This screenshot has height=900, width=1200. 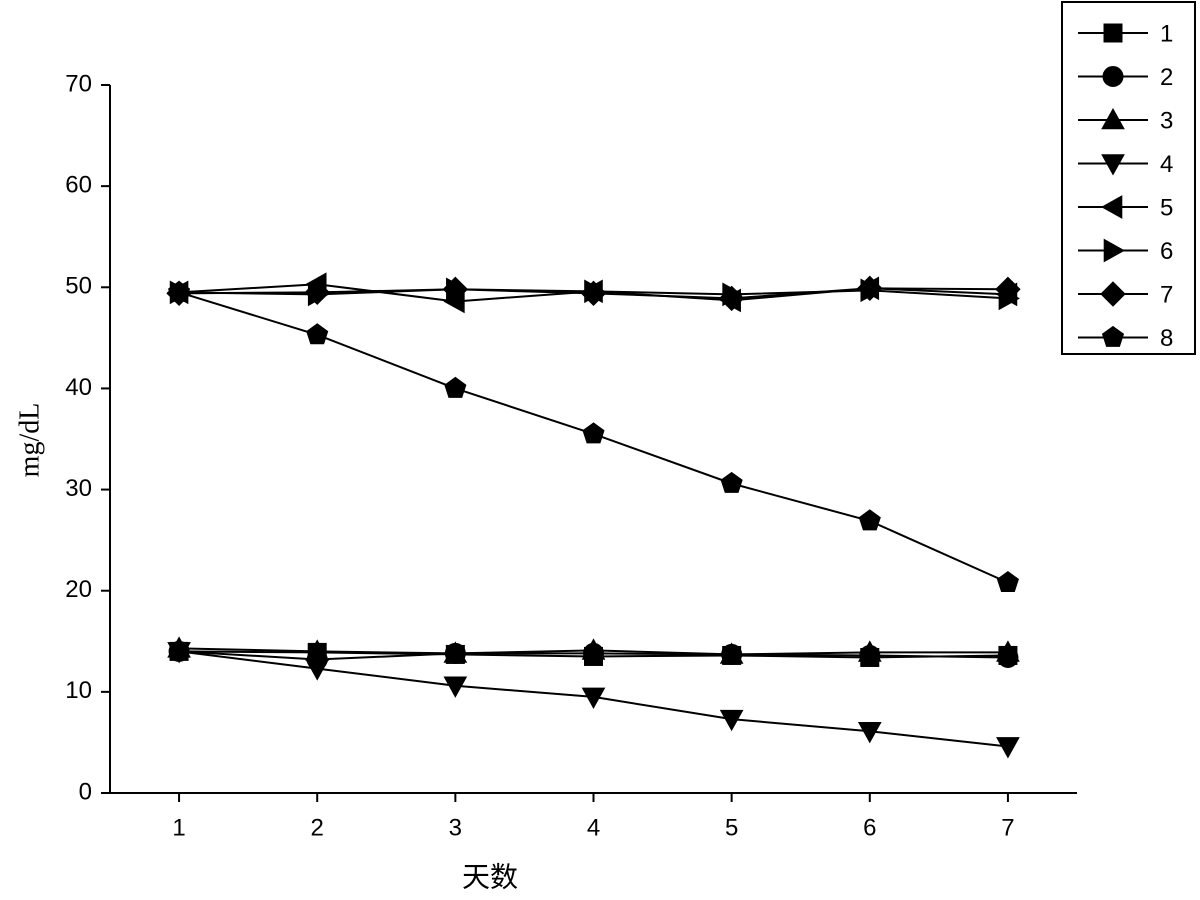 I want to click on legend-label: 1, so click(x=1166, y=33).